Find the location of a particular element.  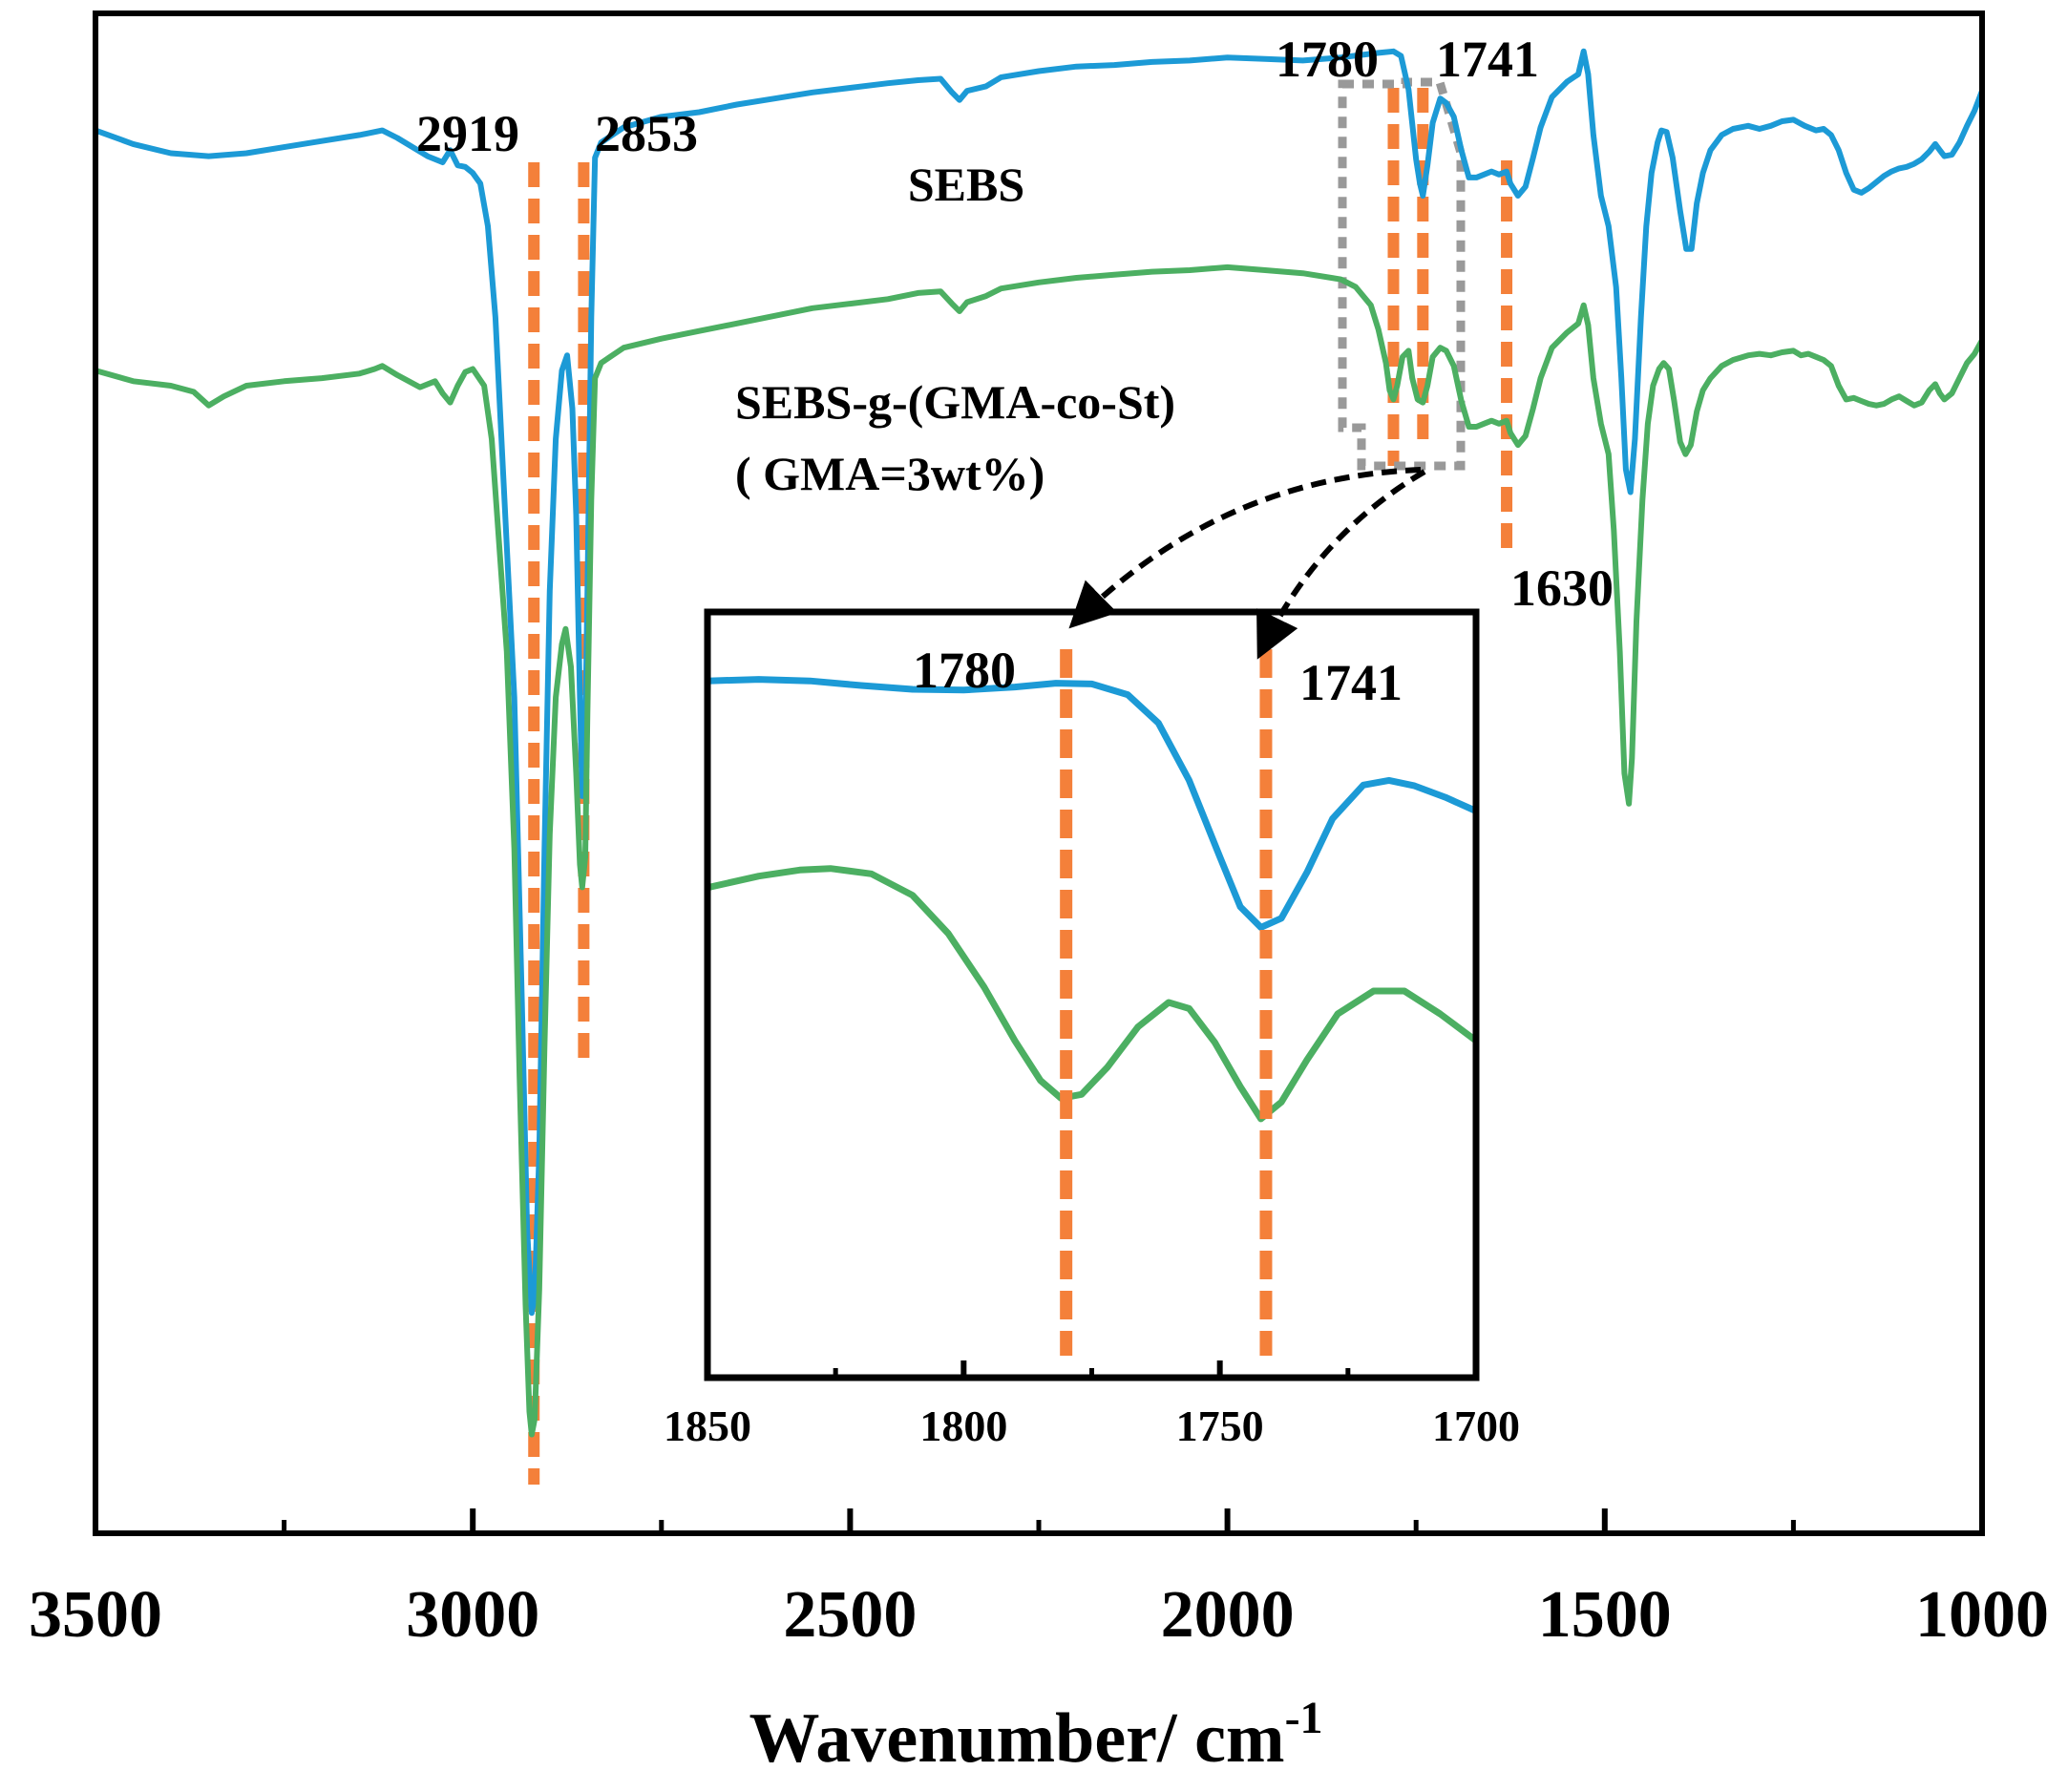

inset-peak-label-1741: 1741 is located at coordinates (1351, 683).